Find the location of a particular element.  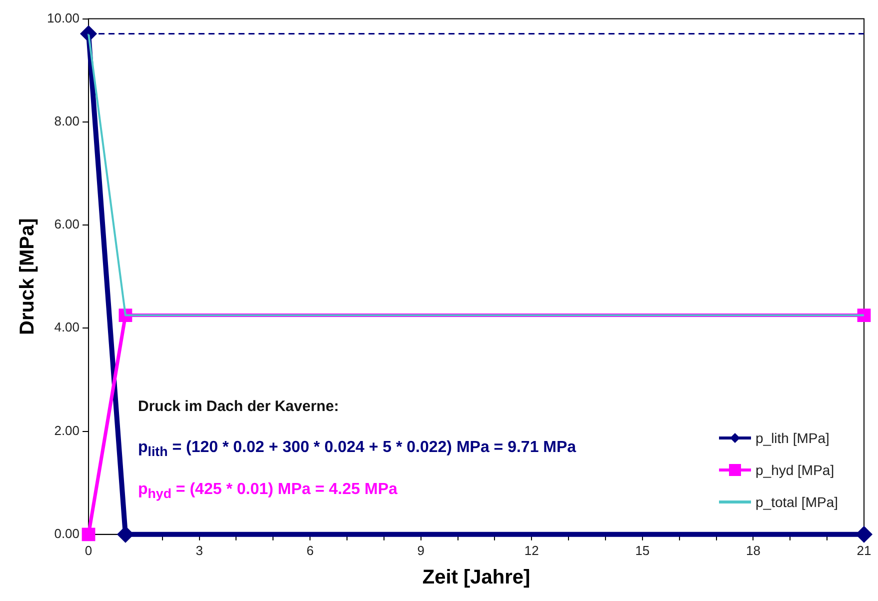

x-tick-label: 6 is located at coordinates (310, 550).